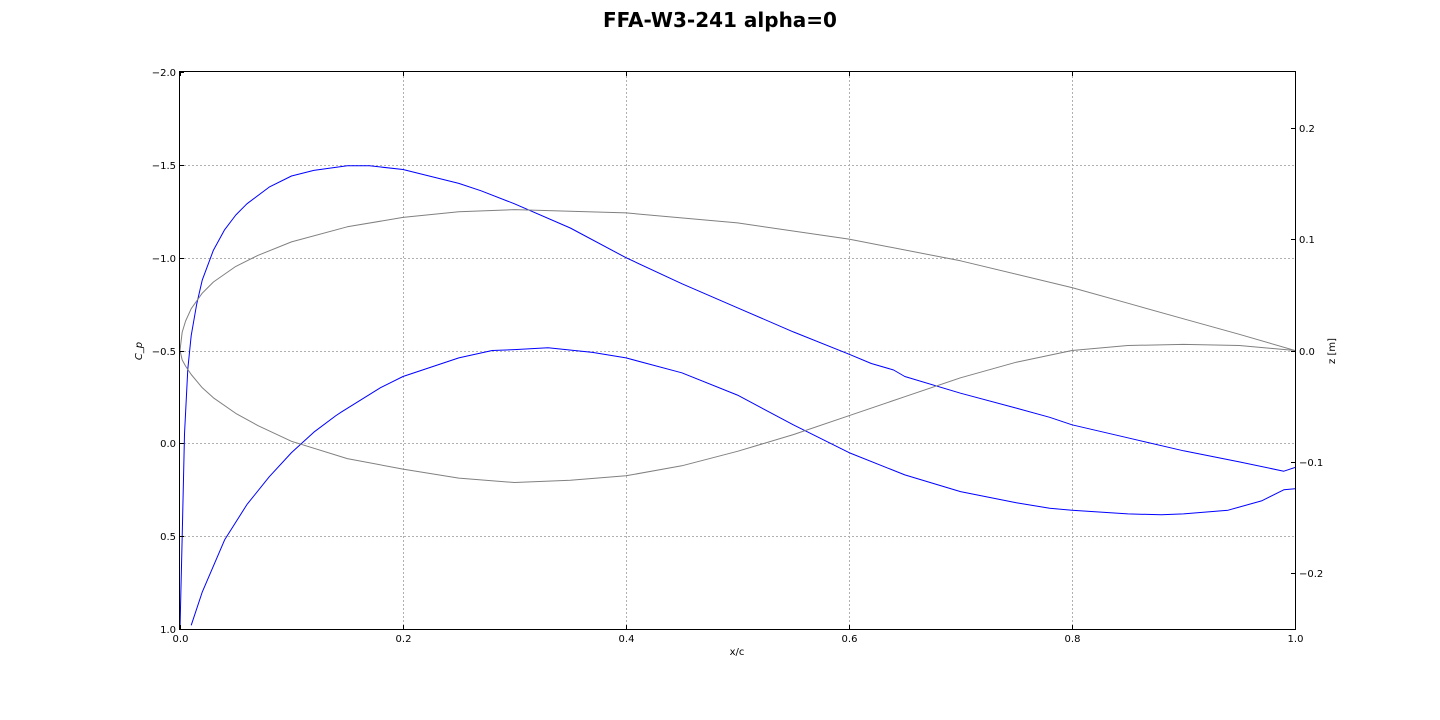 The width and height of the screenshot is (1440, 720). What do you see at coordinates (1332, 351) in the screenshot?
I see `y-axis-right-label: z [m]` at bounding box center [1332, 351].